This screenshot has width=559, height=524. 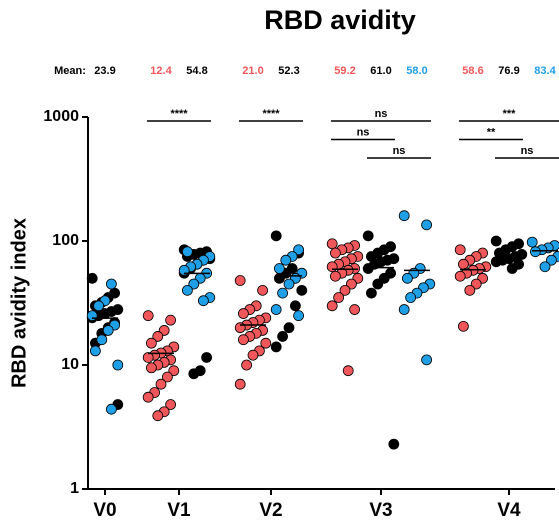 What do you see at coordinates (491, 132) in the screenshot?
I see `significance-label: **` at bounding box center [491, 132].